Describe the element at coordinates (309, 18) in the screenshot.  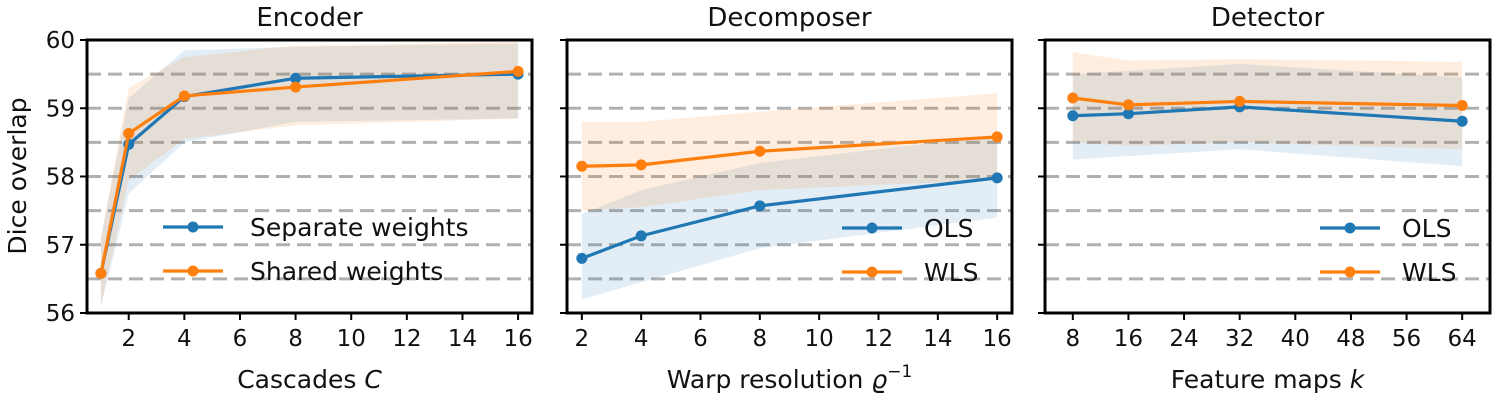
I see `panel-title: Encoder` at that location.